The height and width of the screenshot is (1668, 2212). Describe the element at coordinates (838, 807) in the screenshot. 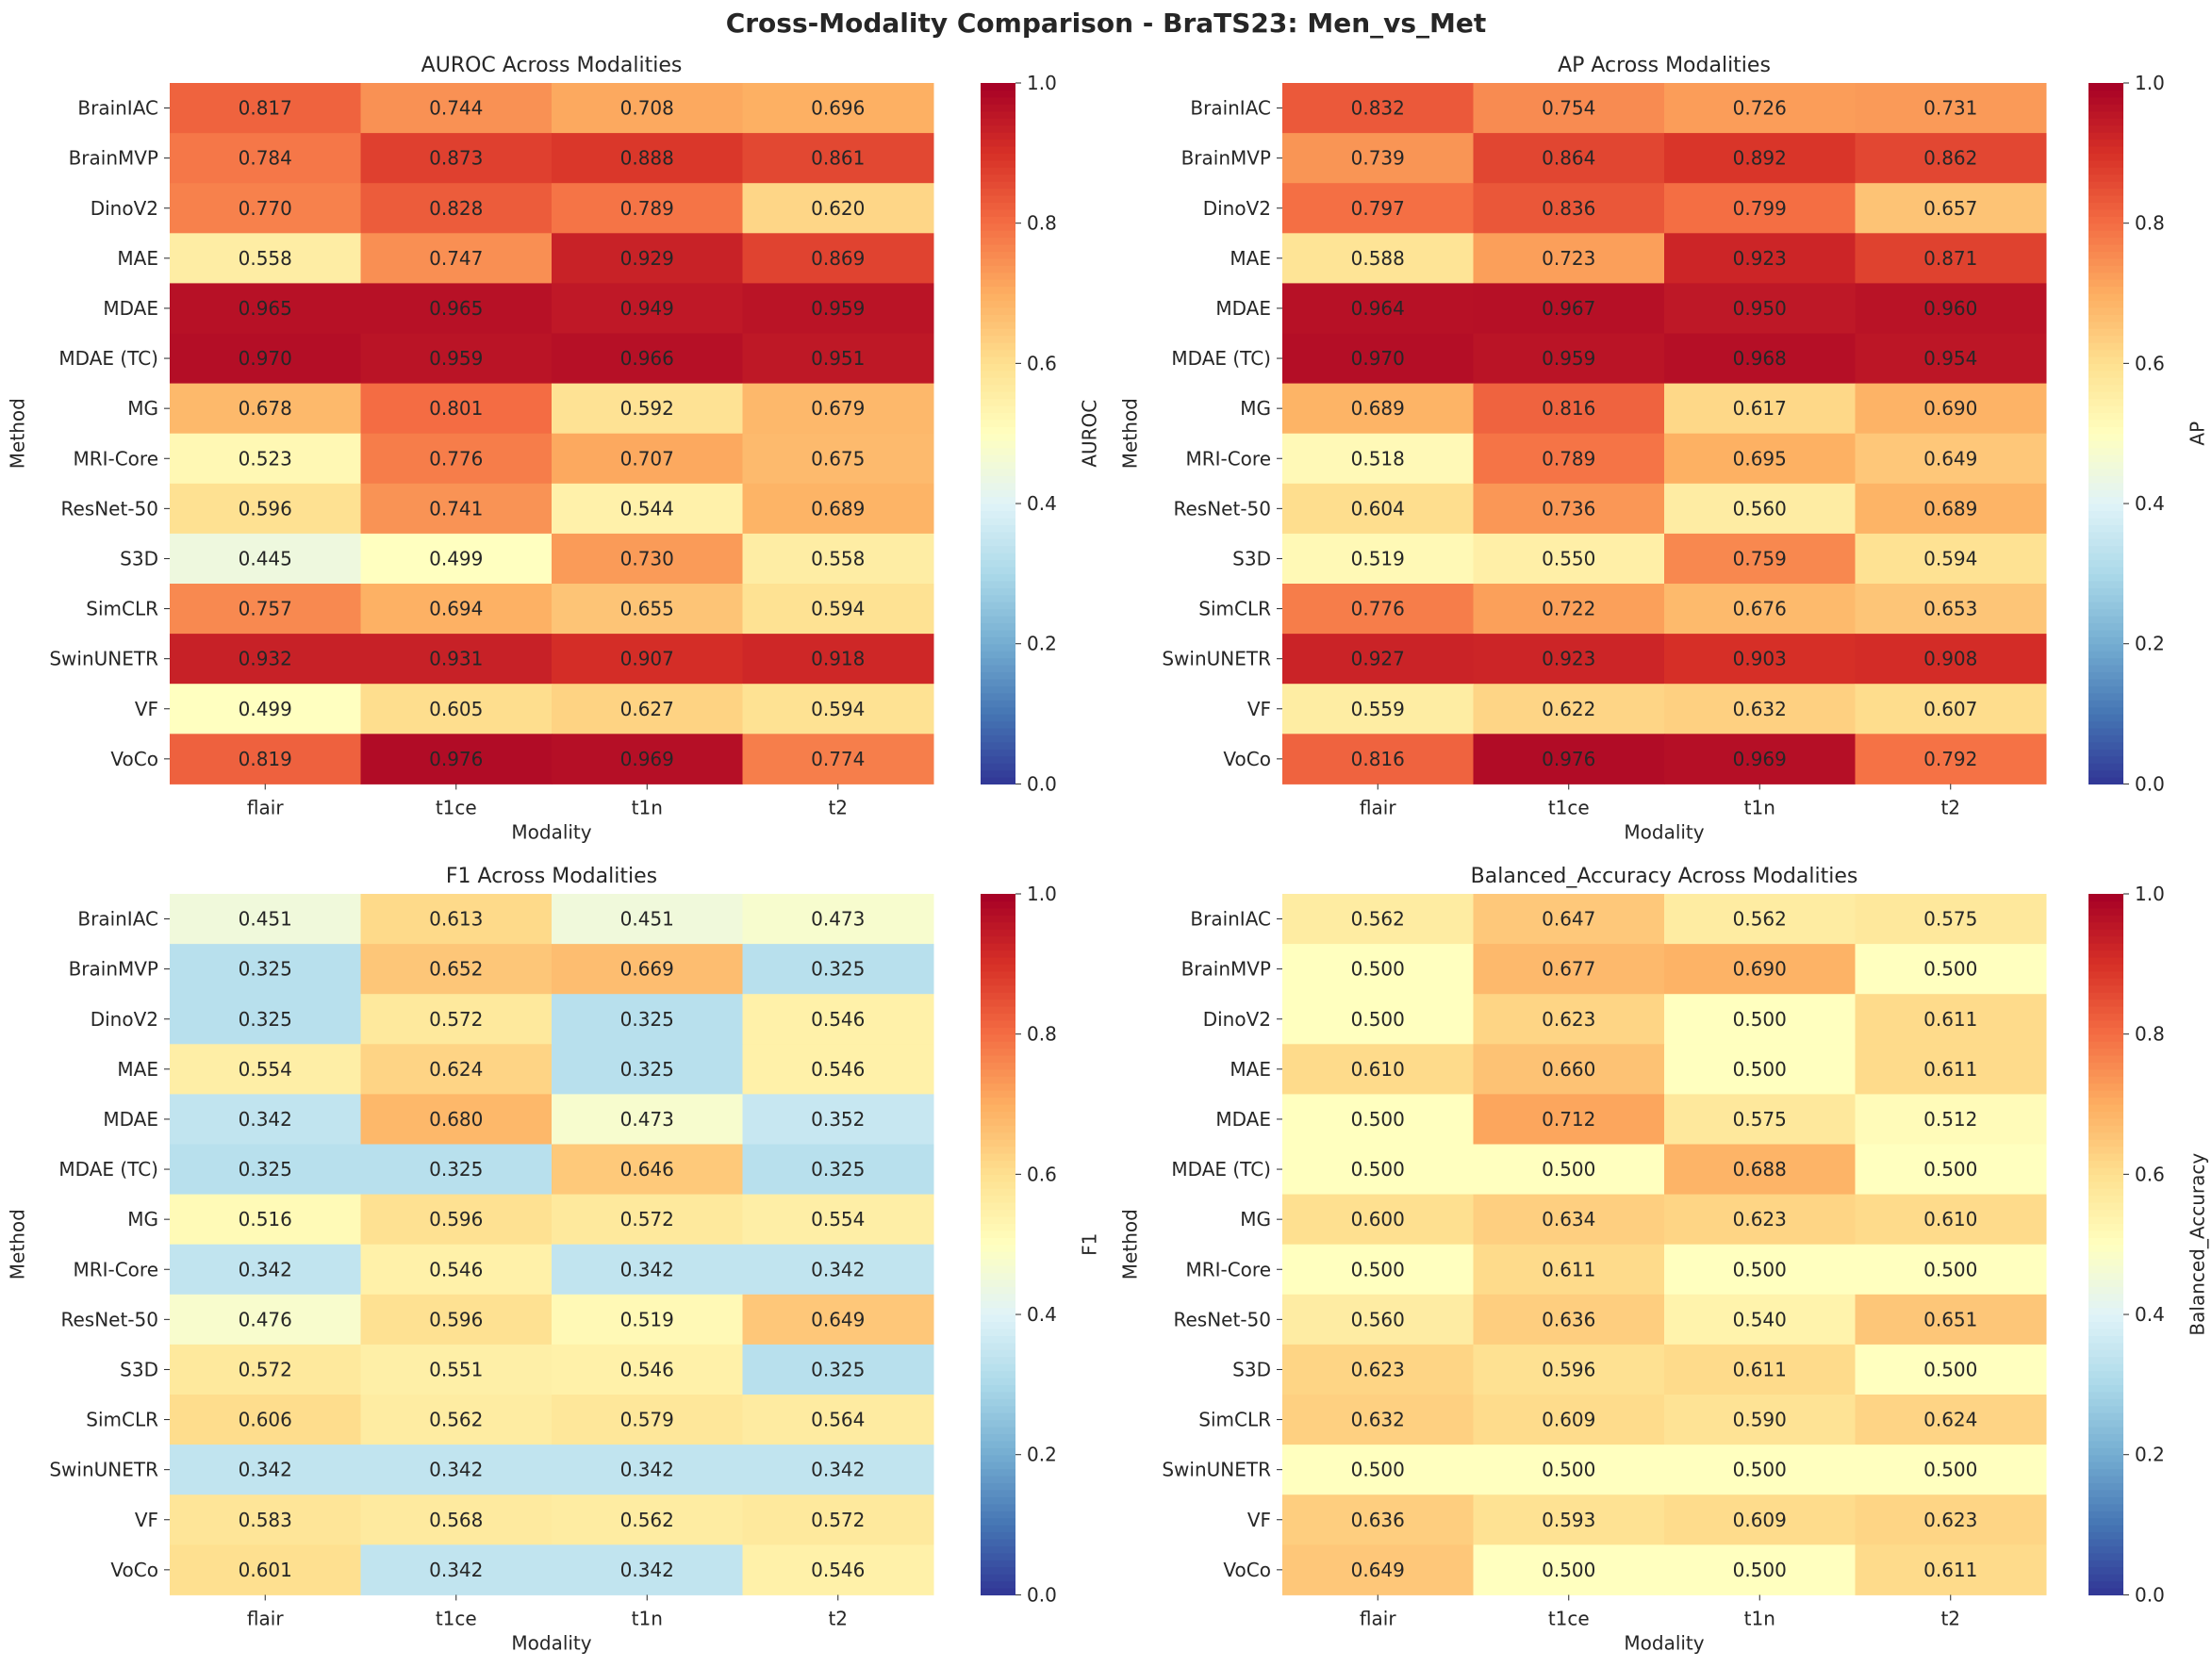

I see `x-tick-label: t2` at that location.